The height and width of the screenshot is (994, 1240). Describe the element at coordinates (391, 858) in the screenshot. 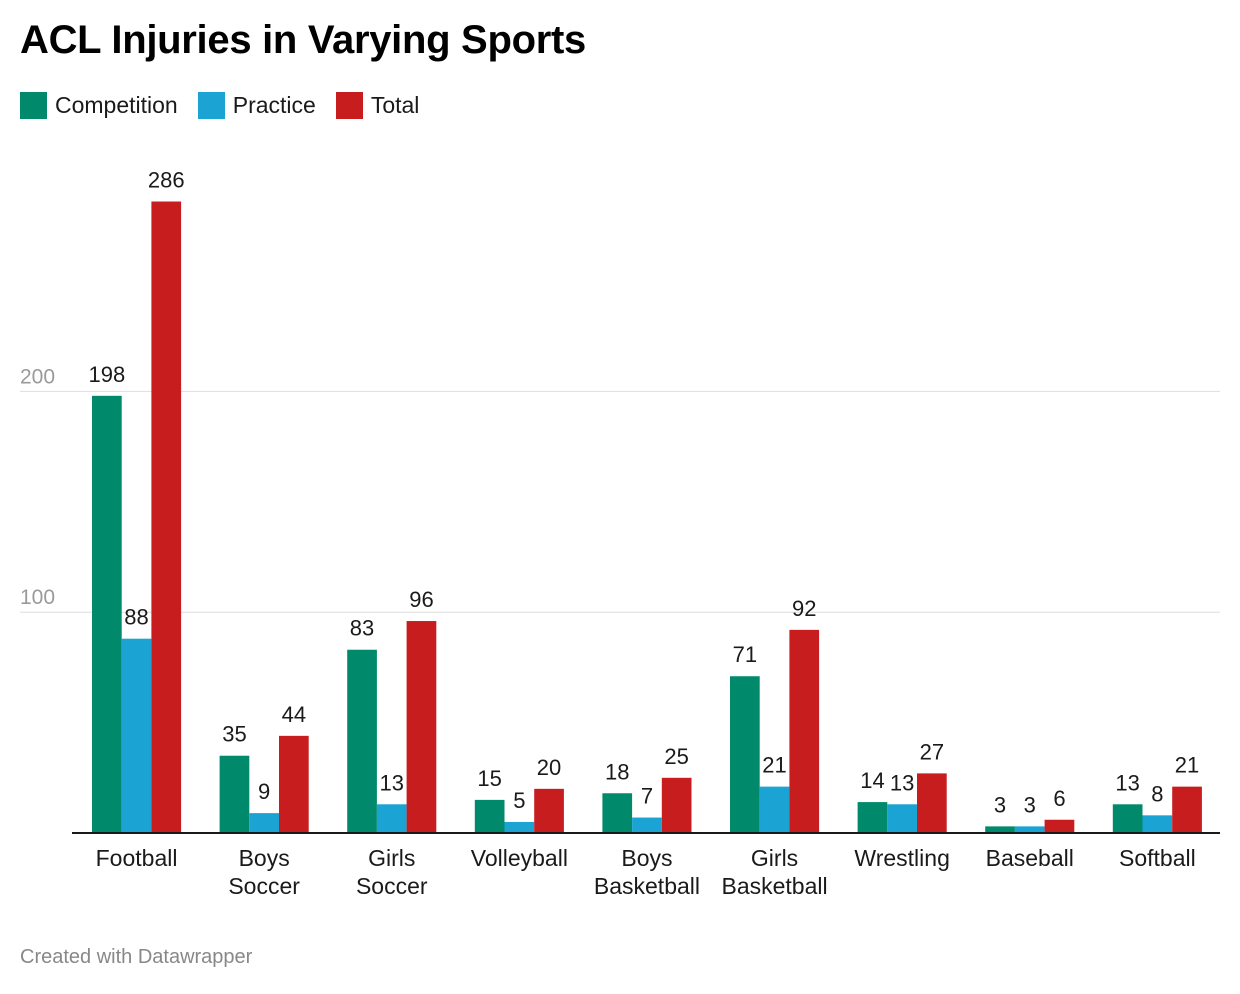

I see `x-tick-label-2-0: Girls` at that location.